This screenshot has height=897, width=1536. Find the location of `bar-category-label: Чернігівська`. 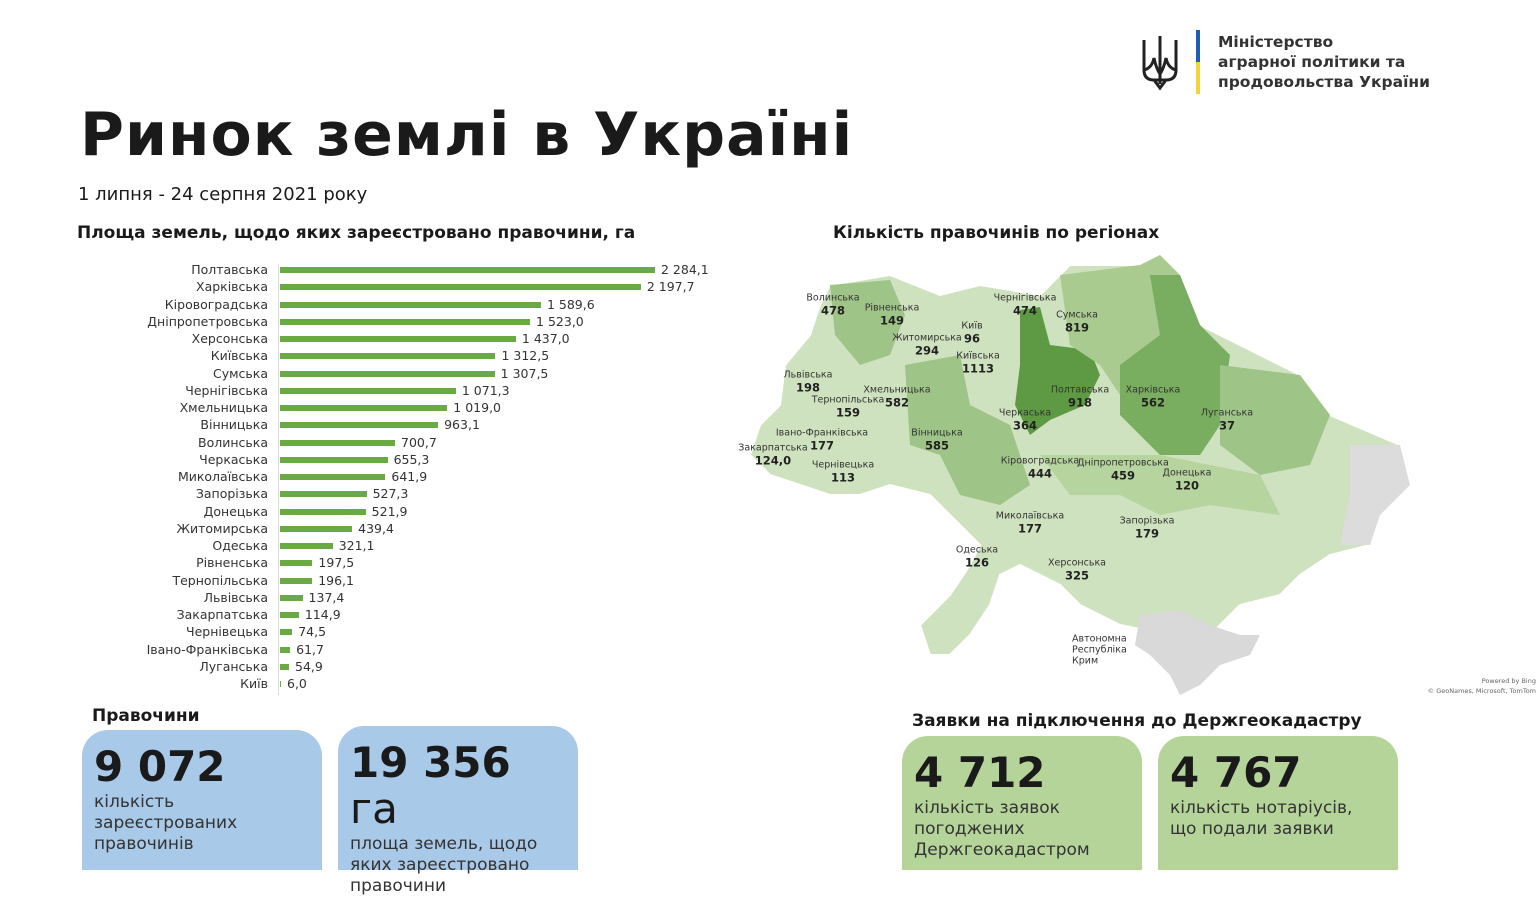

bar-category-label: Чернігівська is located at coordinates (226, 390).